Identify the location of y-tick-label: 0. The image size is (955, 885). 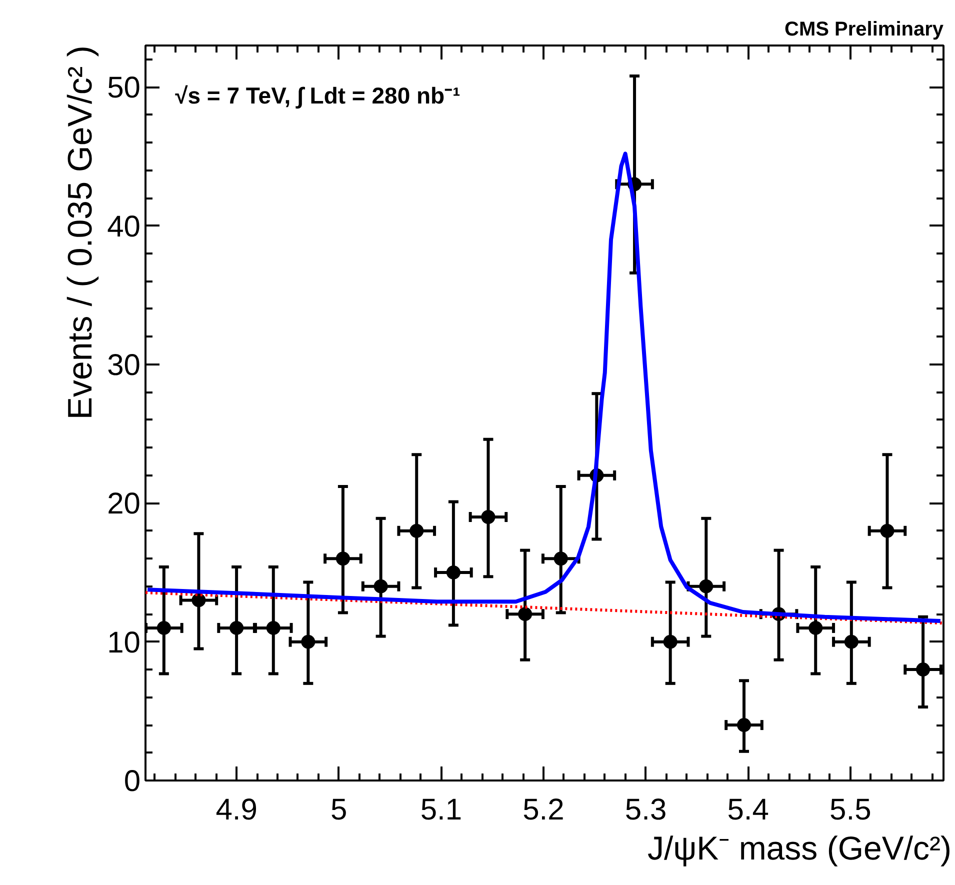
(132, 781).